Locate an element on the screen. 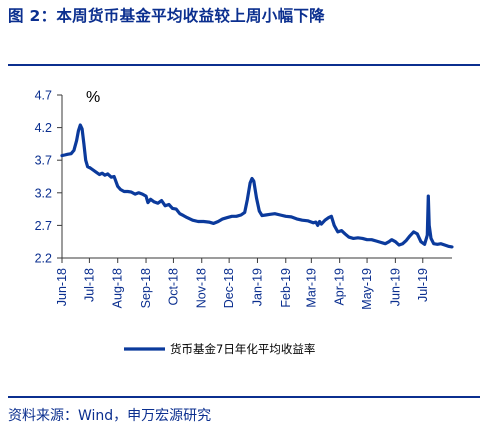 The width and height of the screenshot is (488, 433). legend: 货币基金7日年化平均收益率 is located at coordinates (219, 349).